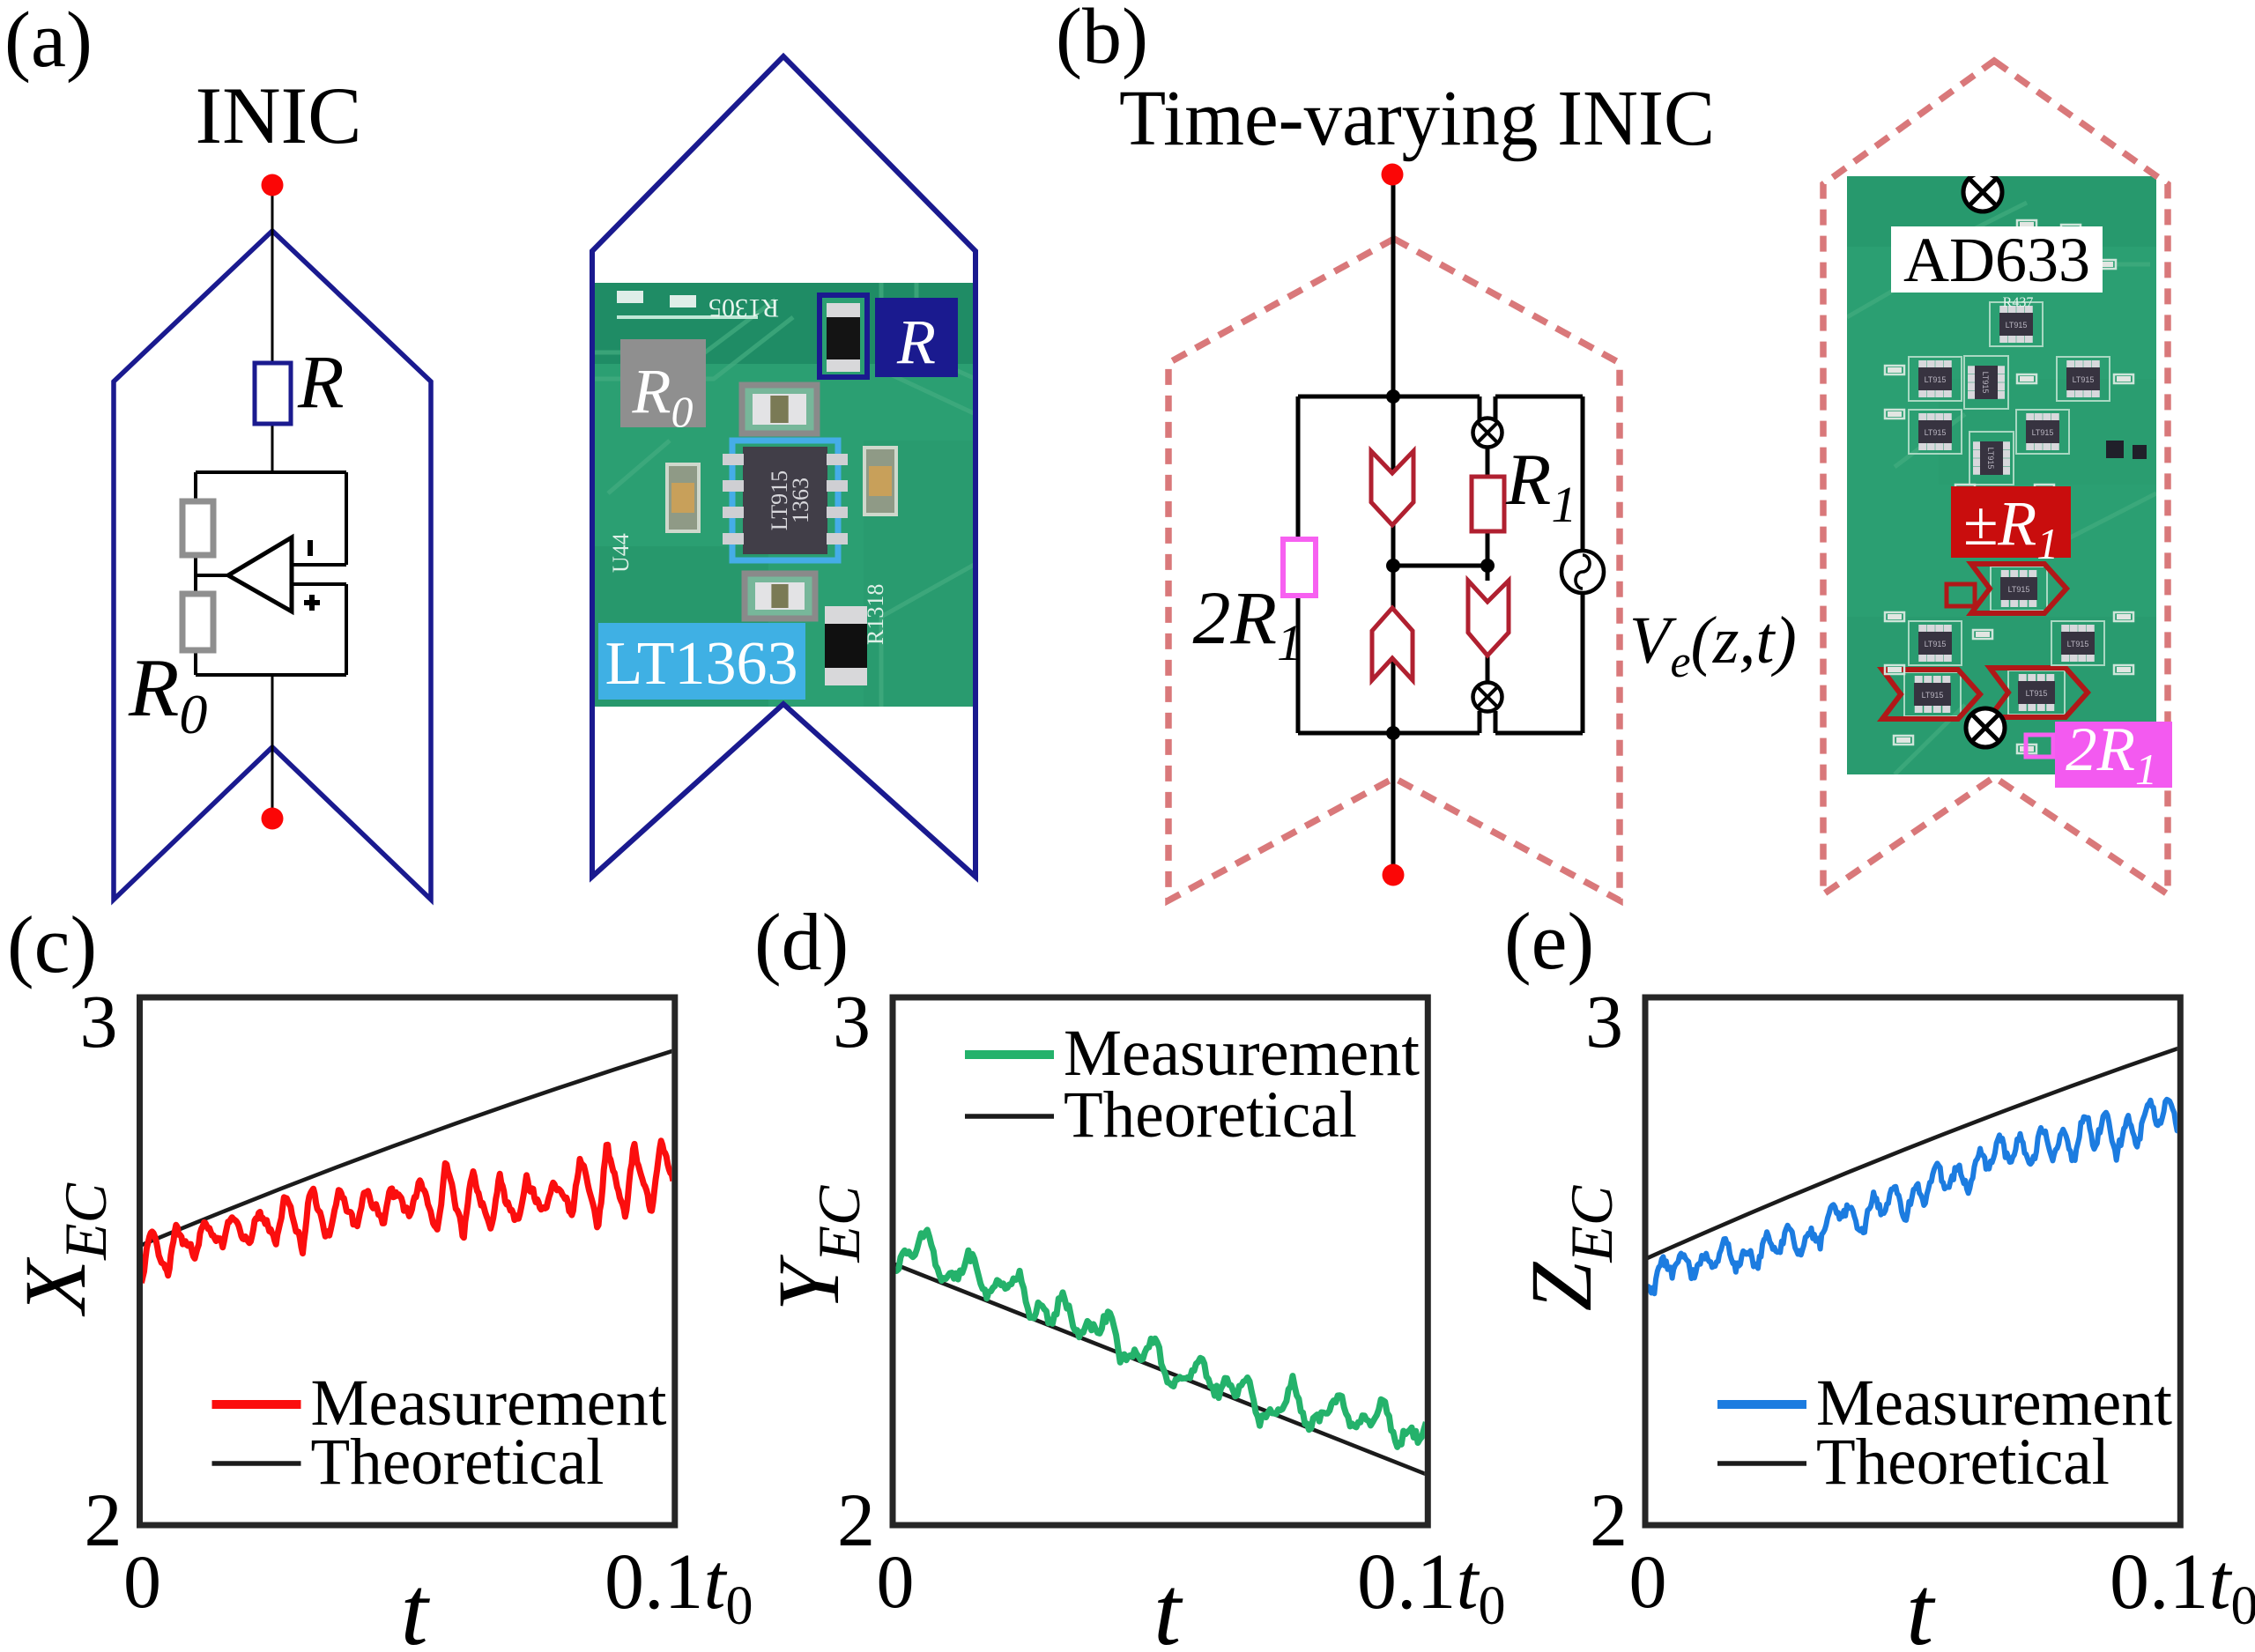 Image resolution: width=2255 pixels, height=1652 pixels. What do you see at coordinates (48, 42) in the screenshot?
I see `svg-text: (a)` at bounding box center [48, 42].